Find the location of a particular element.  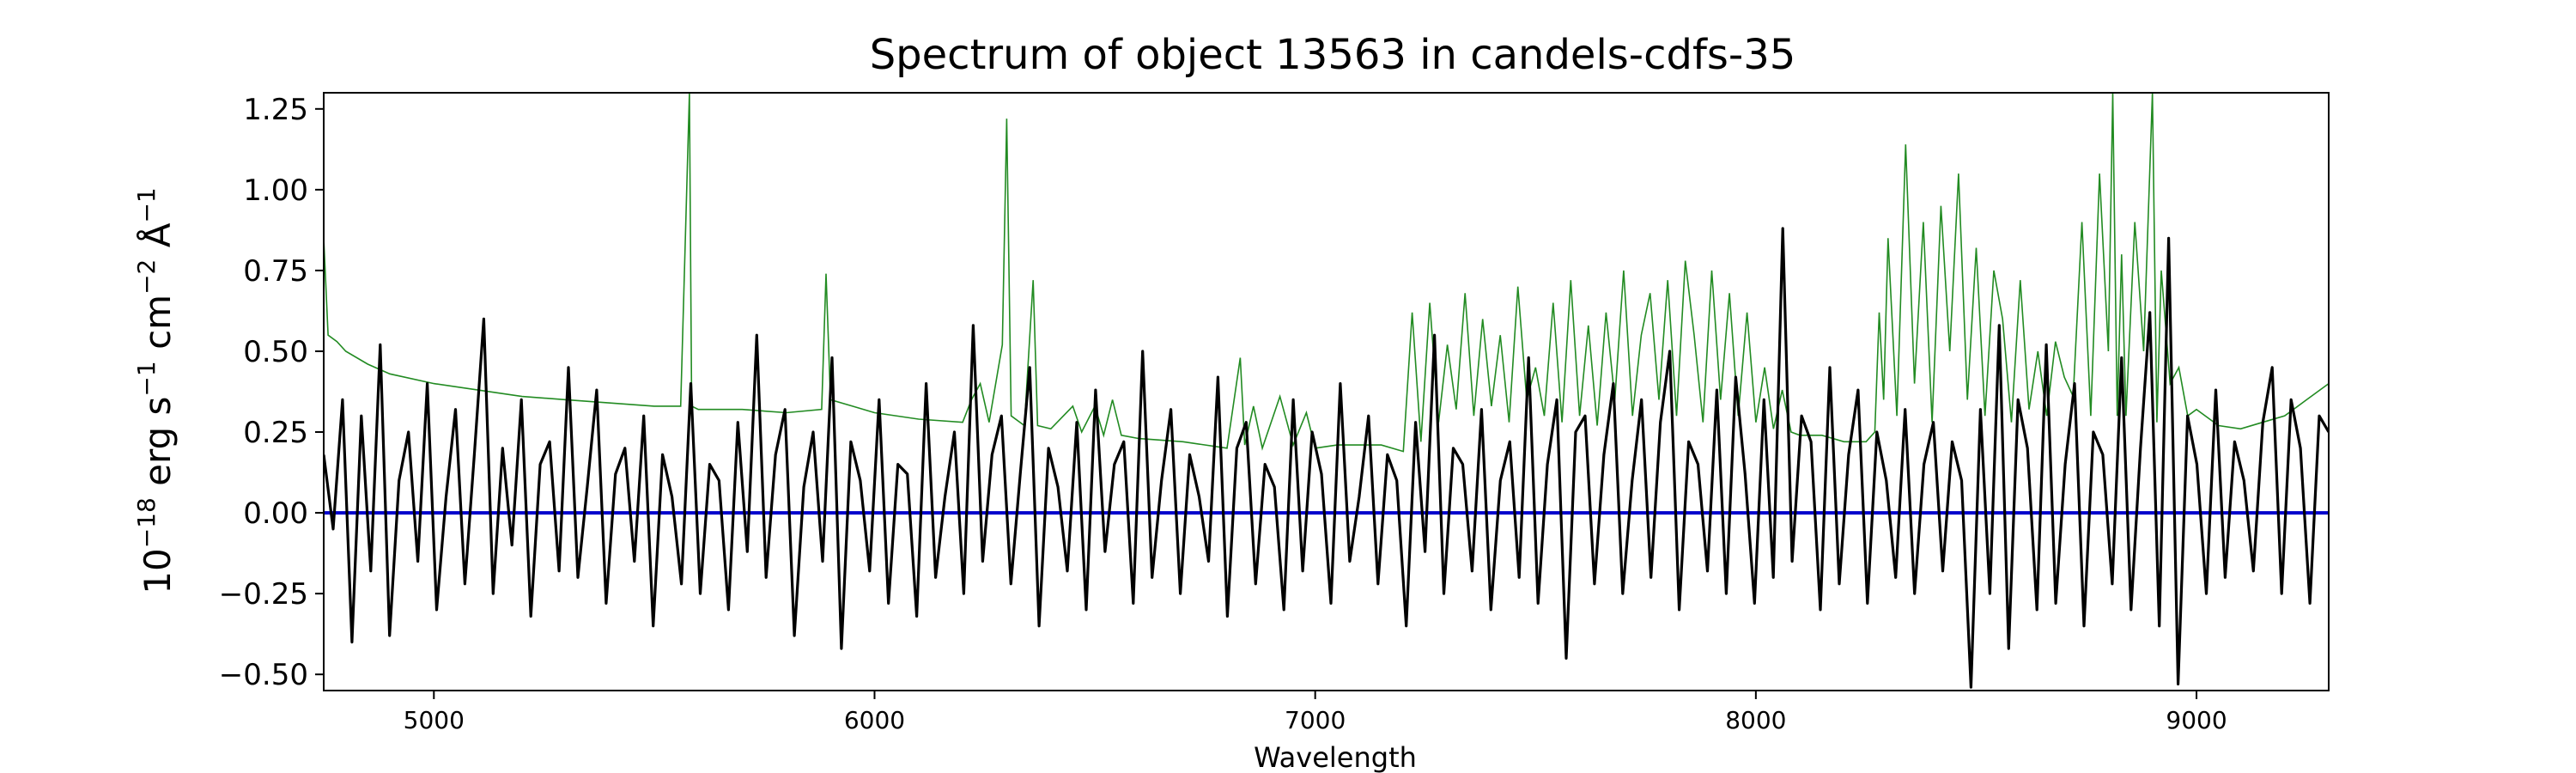

ylabel-unit1: erg s is located at coordinates (158, 447).